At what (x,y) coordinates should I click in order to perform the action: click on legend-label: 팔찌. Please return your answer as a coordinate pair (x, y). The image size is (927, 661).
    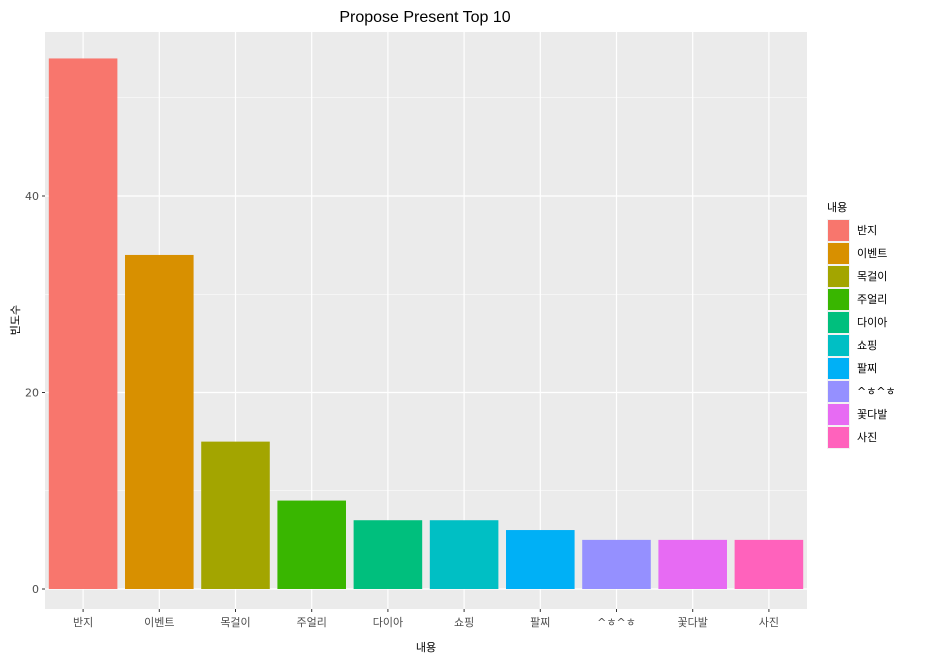
    Looking at the image, I should click on (867, 368).